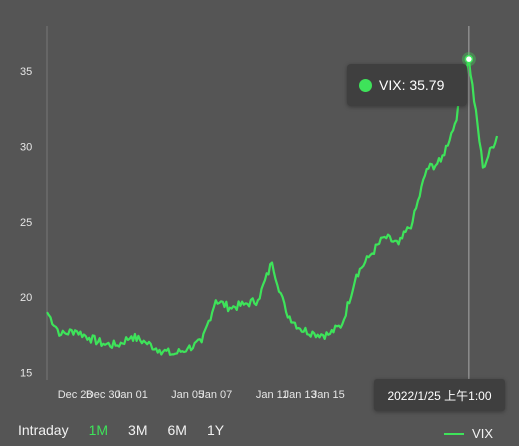 The image size is (519, 446). Describe the element at coordinates (300, 395) in the screenshot. I see `x-tick-label: Jan 13` at that location.